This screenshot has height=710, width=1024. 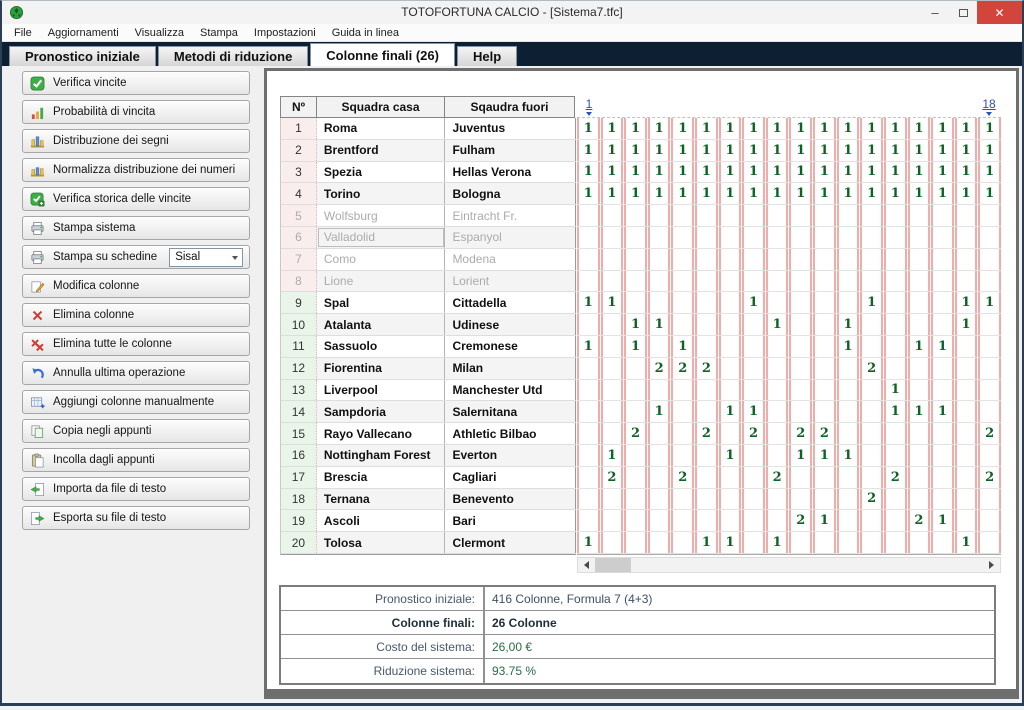 What do you see at coordinates (510, 455) in the screenshot?
I see `away-team-cell: Everton` at bounding box center [510, 455].